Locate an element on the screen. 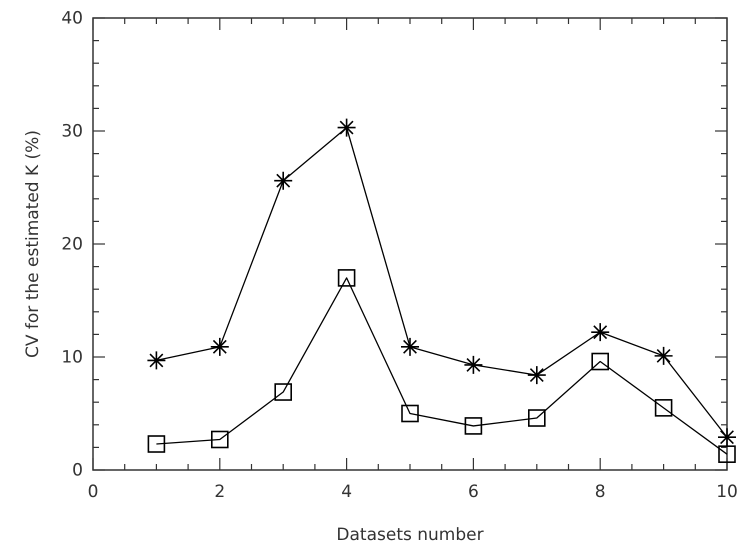 Image resolution: width=741 pixels, height=552 pixels. x-tick-label: 8 is located at coordinates (600, 492).